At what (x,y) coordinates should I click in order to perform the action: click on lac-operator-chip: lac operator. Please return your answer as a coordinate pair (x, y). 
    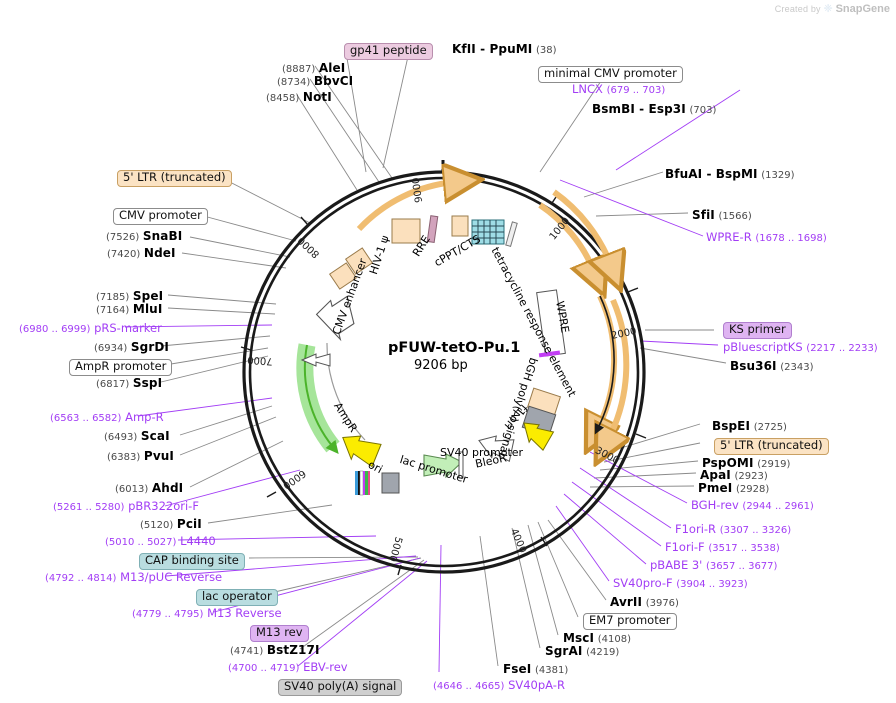
    Looking at the image, I should click on (237, 597).